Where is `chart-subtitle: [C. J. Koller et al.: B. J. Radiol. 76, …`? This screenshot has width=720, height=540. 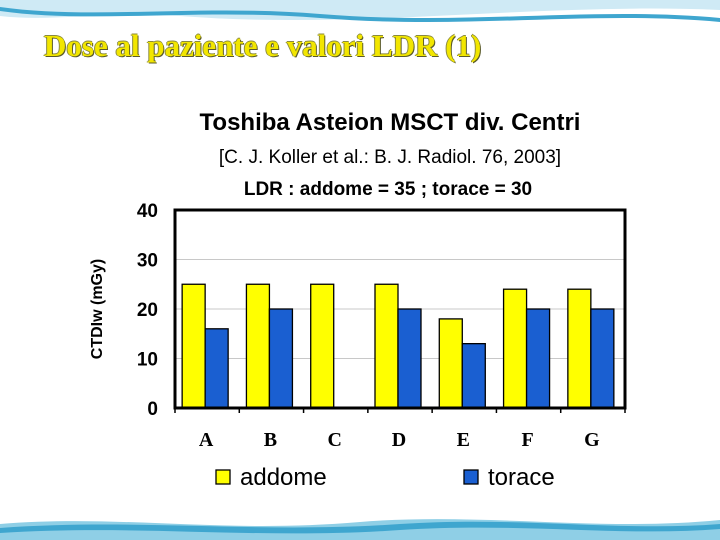 chart-subtitle: [C. J. Koller et al.: B. J. Radiol. 76, … is located at coordinates (390, 157).